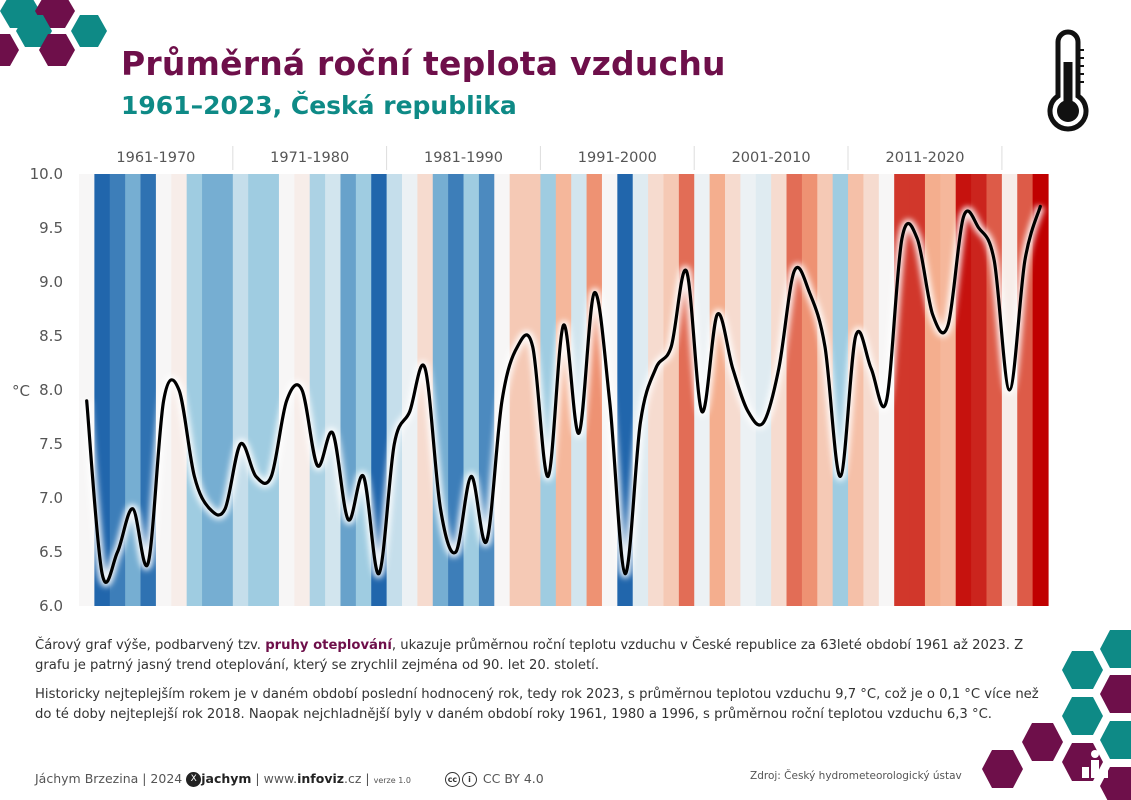  Describe the element at coordinates (51, 552) in the screenshot. I see `y-tick-label: 6.5` at that location.